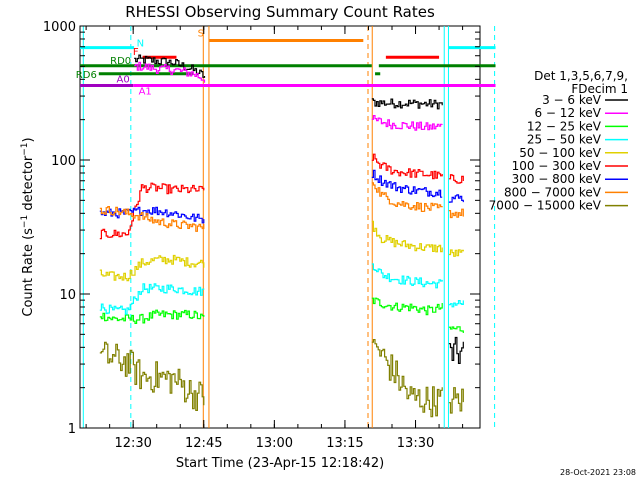 Image resolution: width=640 pixels, height=480 pixels. Describe the element at coordinates (63, 161) in the screenshot. I see `y-tick-label-100: 100` at that location.